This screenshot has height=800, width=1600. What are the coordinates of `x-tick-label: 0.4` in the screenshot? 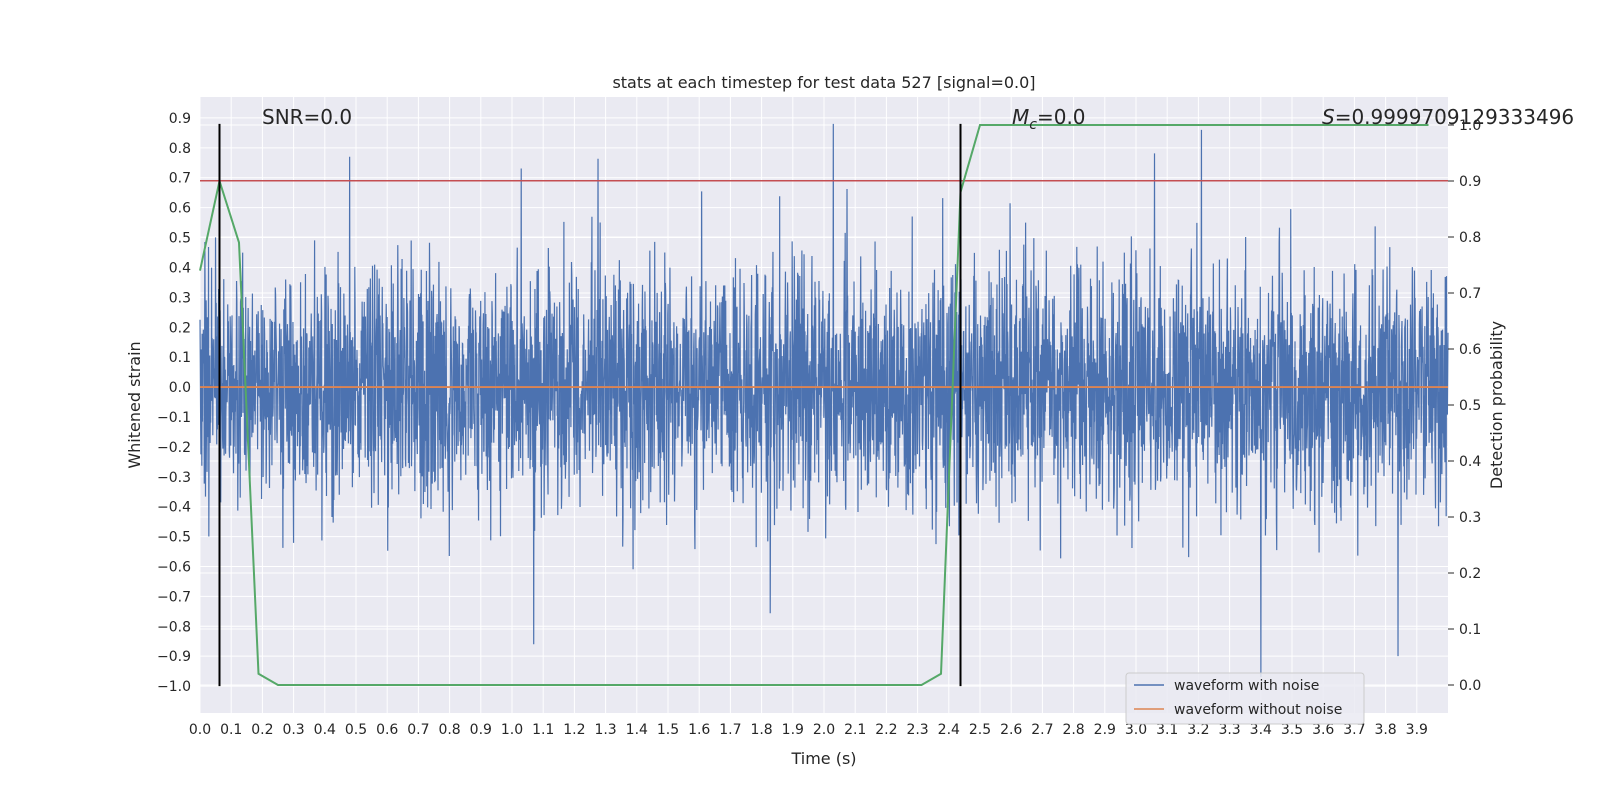 It's located at (325, 730).